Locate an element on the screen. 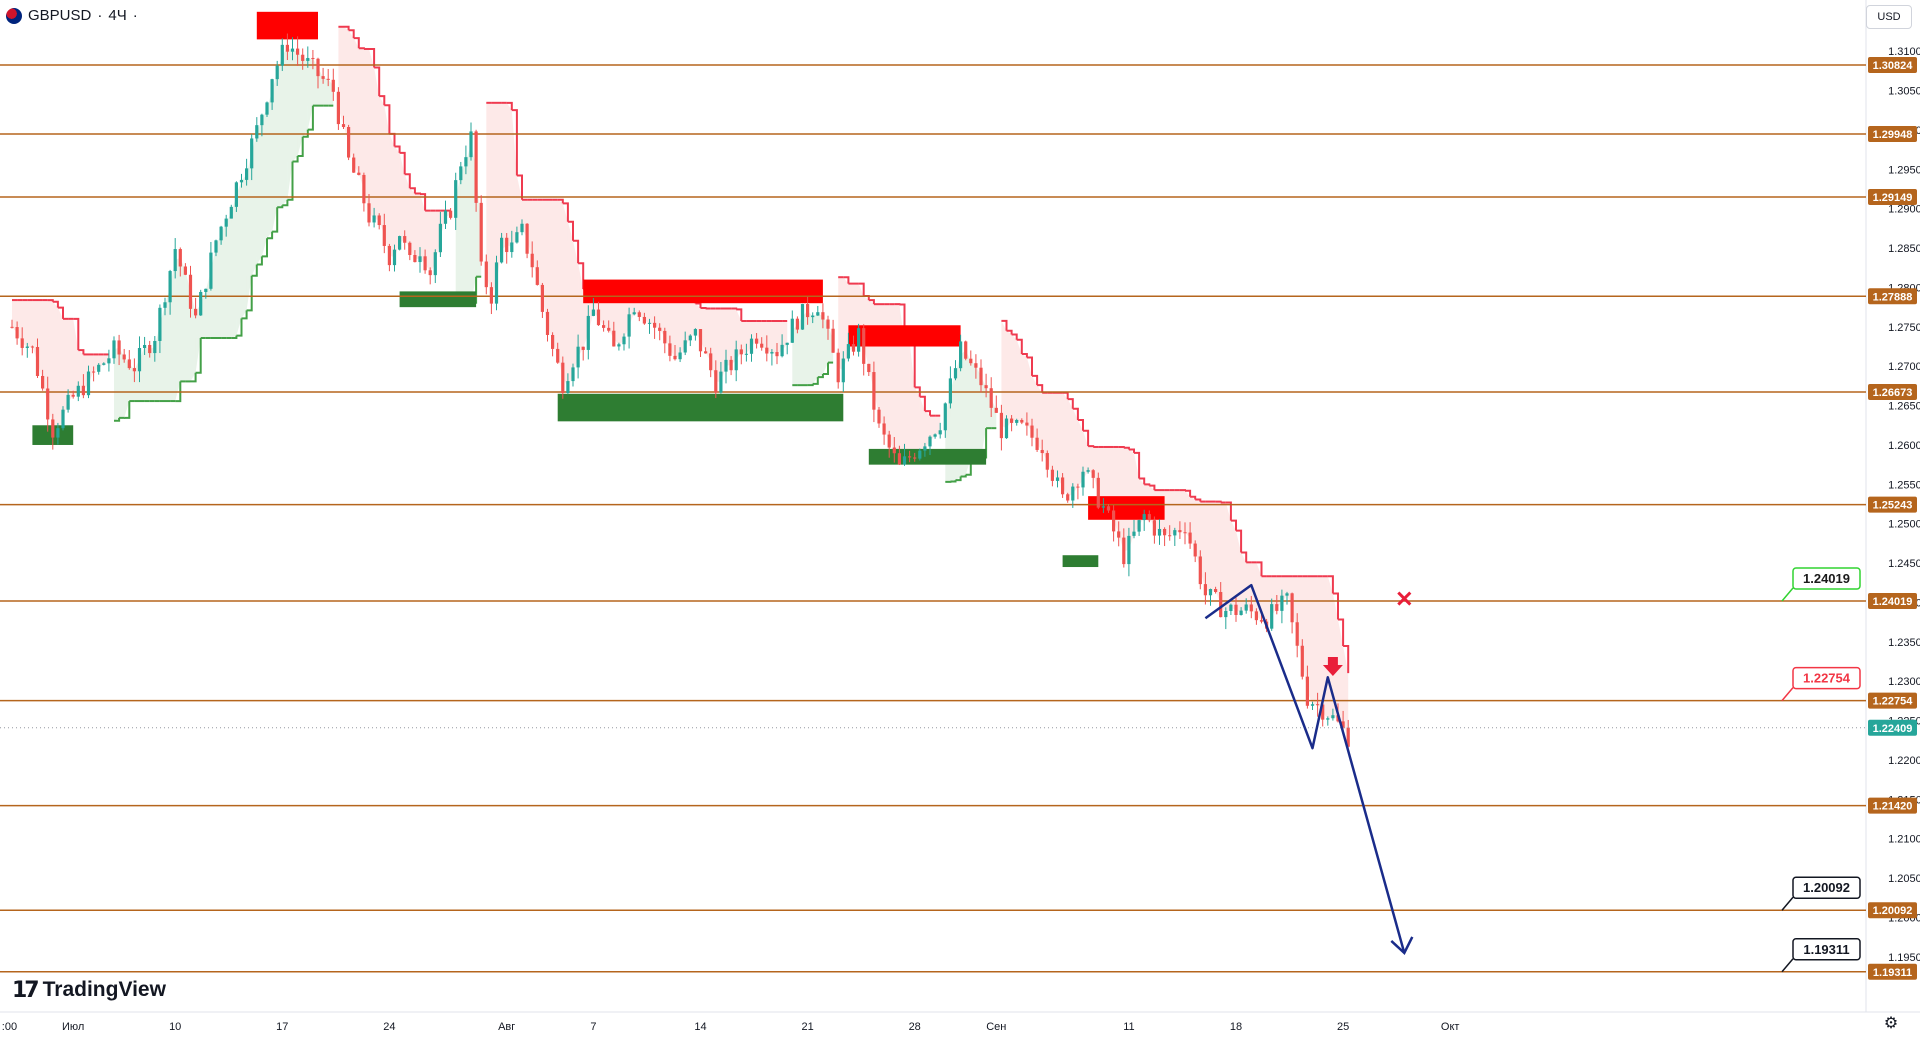 This screenshot has width=1920, height=1046. time-axis-tick-label: 7 is located at coordinates (593, 1027).